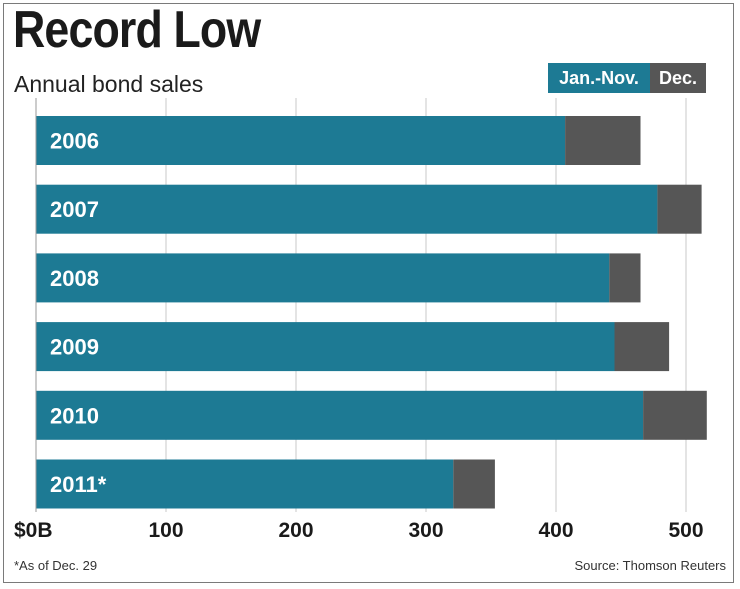 The height and width of the screenshot is (589, 740). I want to click on x-tick-label-3: 300, so click(425, 530).